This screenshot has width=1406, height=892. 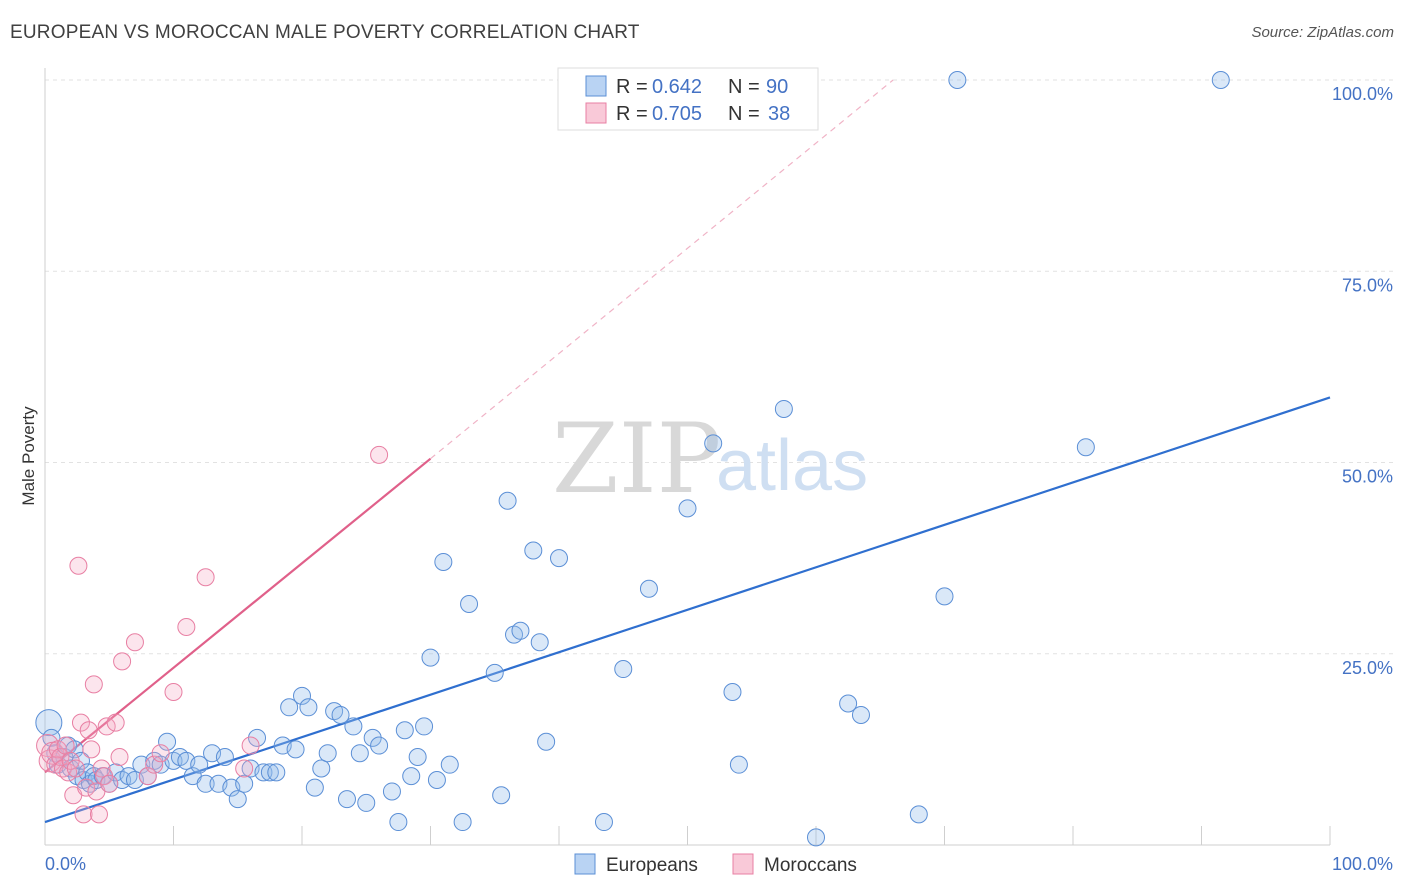 I want to click on legend-moroccans-n-value: 38, so click(x=779, y=114).